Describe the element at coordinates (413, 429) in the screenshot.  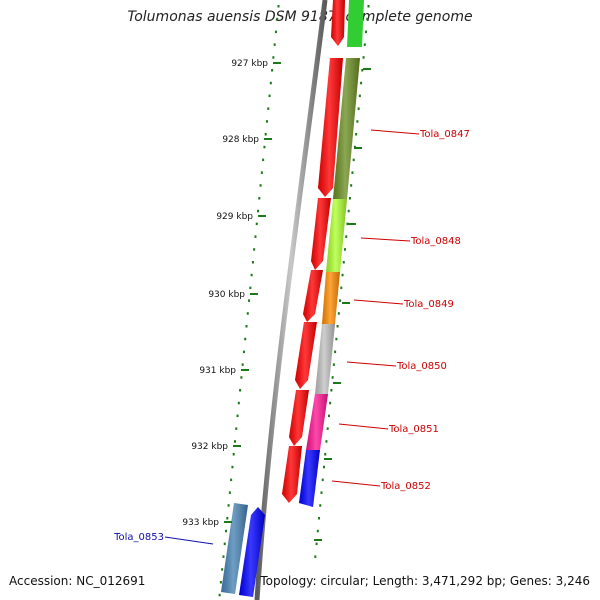
I see `gene-label: Tola_0851` at that location.